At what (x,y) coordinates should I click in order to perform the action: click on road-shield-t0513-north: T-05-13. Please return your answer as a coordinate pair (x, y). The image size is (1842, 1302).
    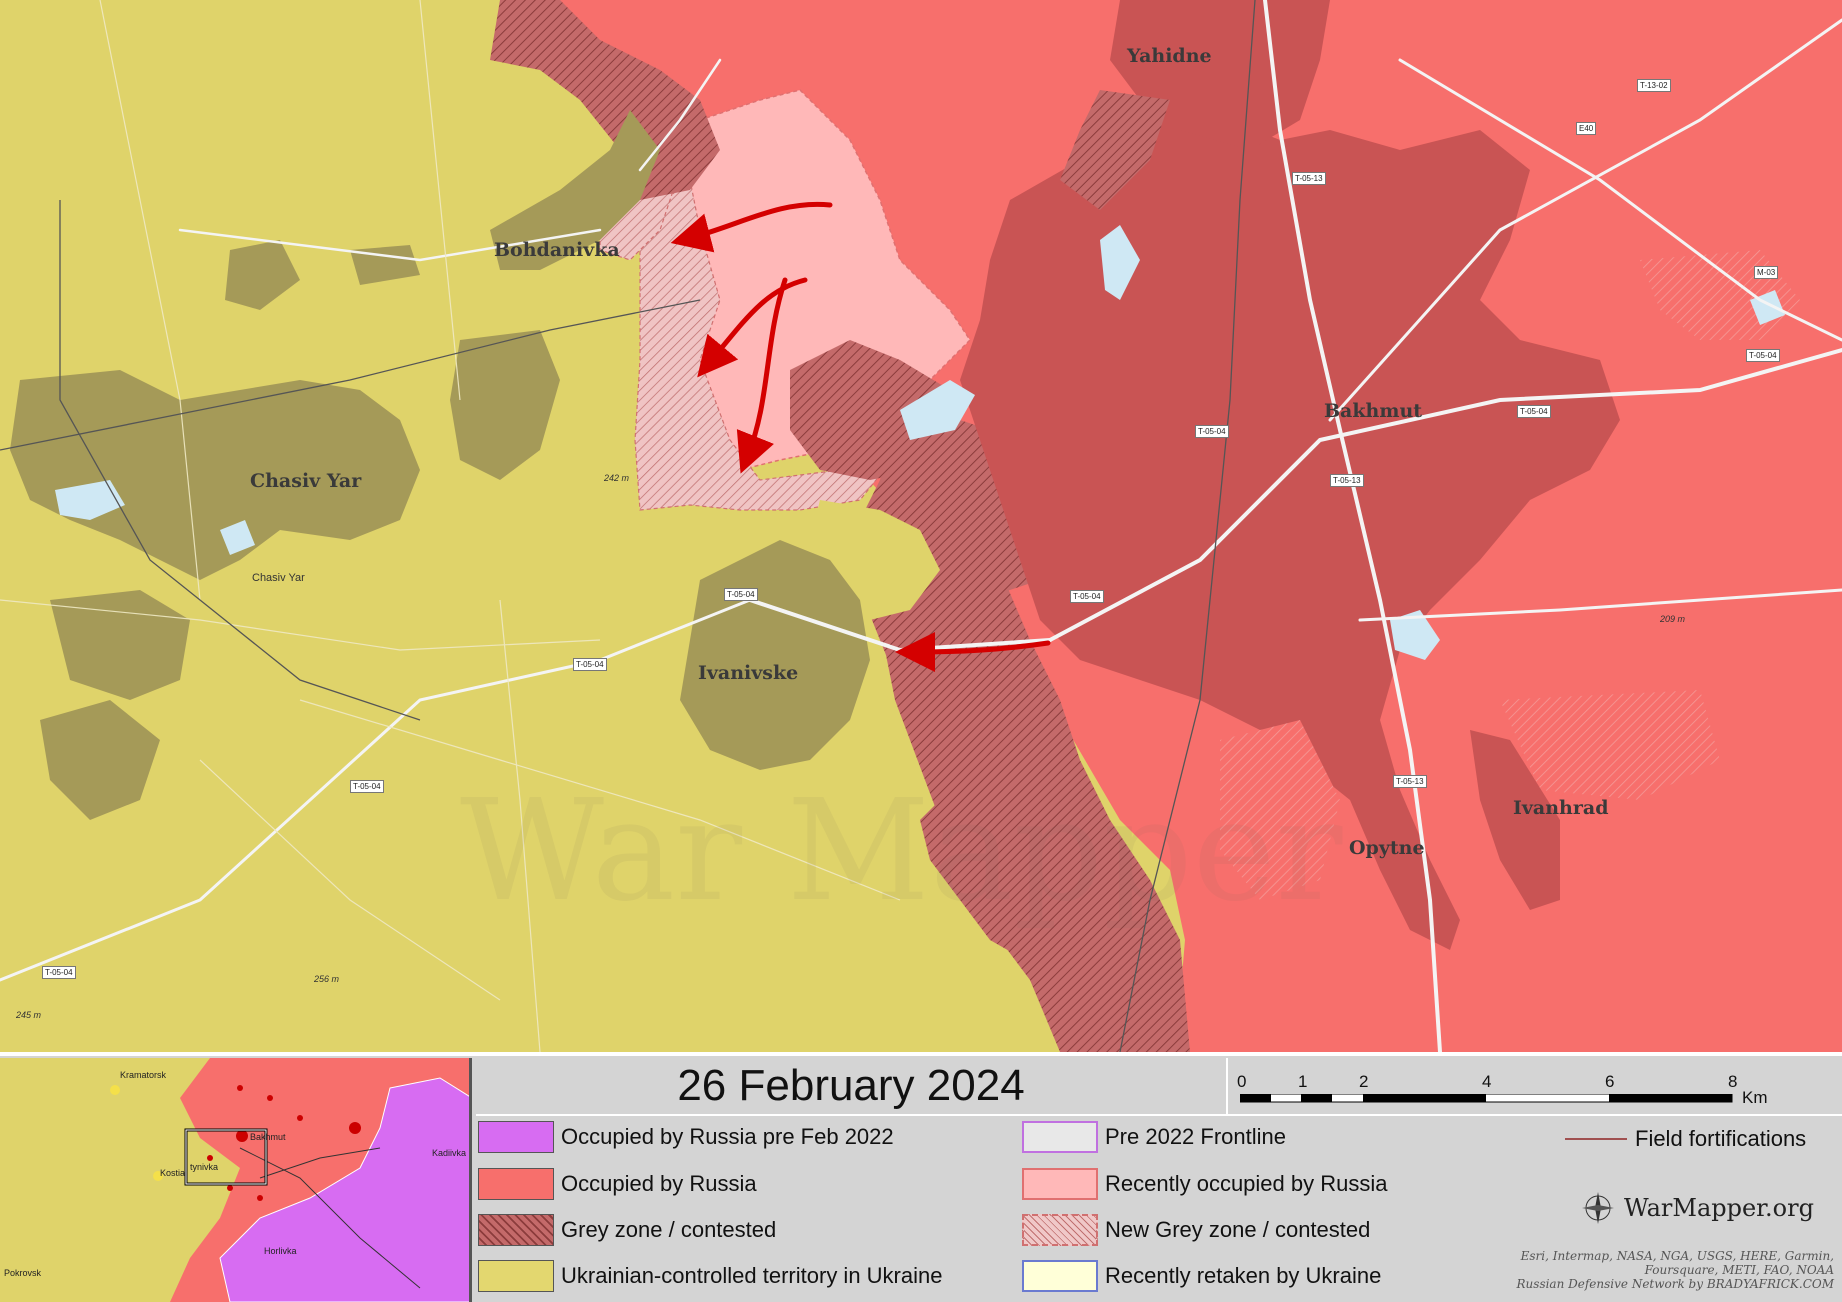
    Looking at the image, I should click on (1309, 178).